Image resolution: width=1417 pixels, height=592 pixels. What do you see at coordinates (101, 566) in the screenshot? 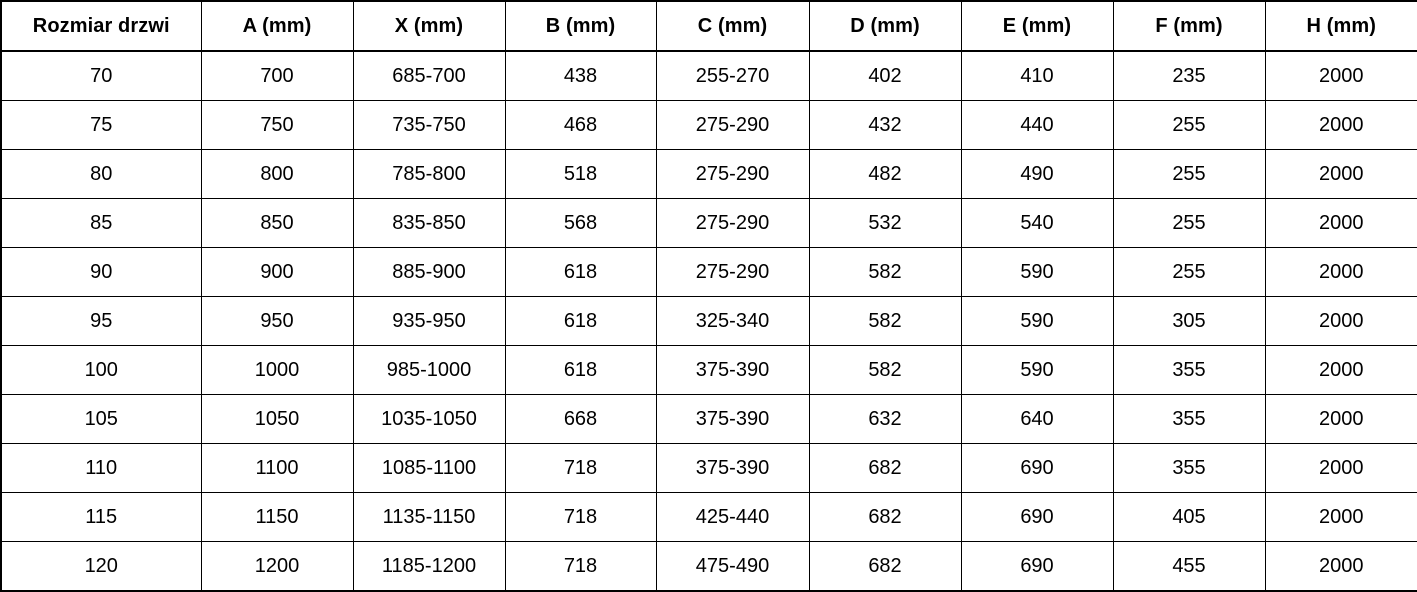
I see `table-cell: 120` at bounding box center [101, 566].